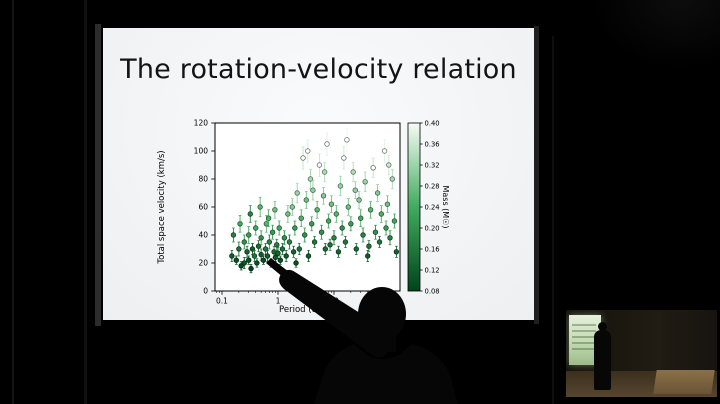 Image resolution: width=720 pixels, height=404 pixels. What do you see at coordinates (584, 339) in the screenshot?
I see `pip-screen-content` at bounding box center [584, 339].